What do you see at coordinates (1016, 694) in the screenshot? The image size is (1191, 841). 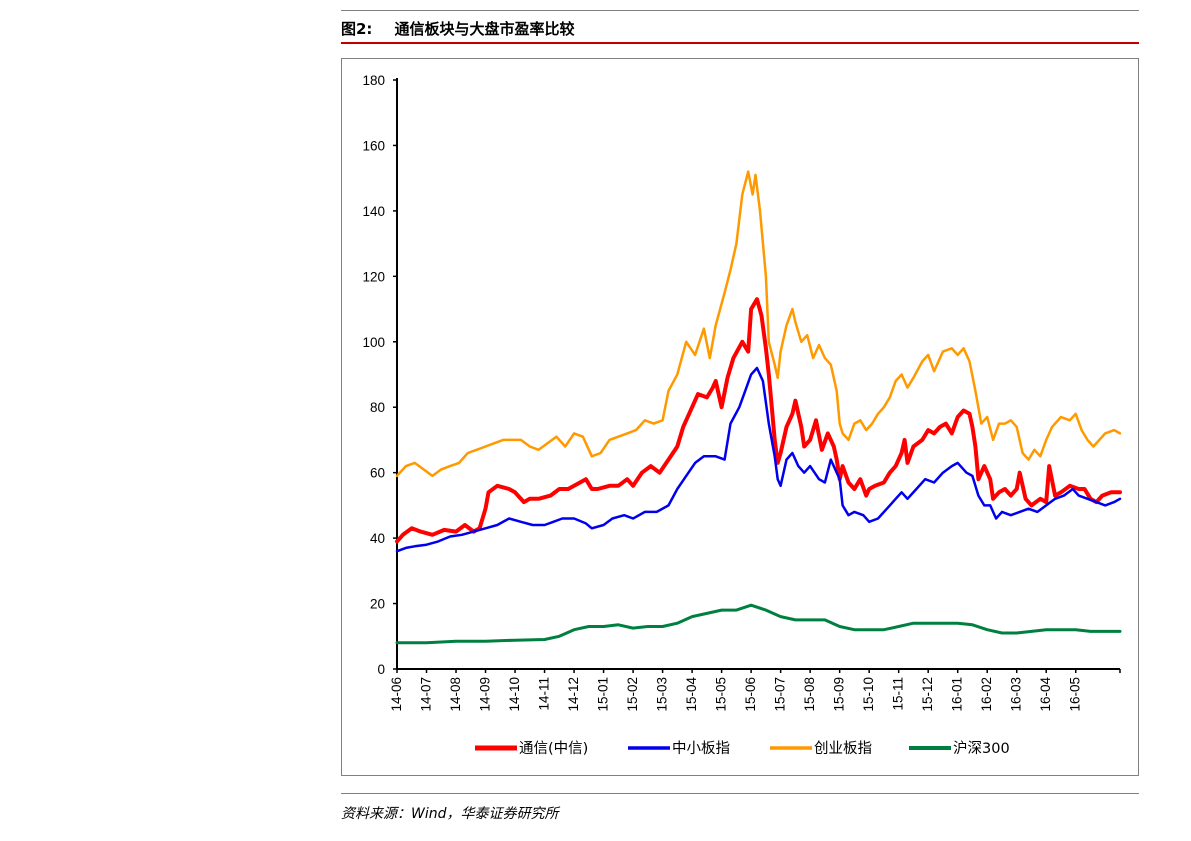 I see `x-tick-label: 16-03` at bounding box center [1016, 694].